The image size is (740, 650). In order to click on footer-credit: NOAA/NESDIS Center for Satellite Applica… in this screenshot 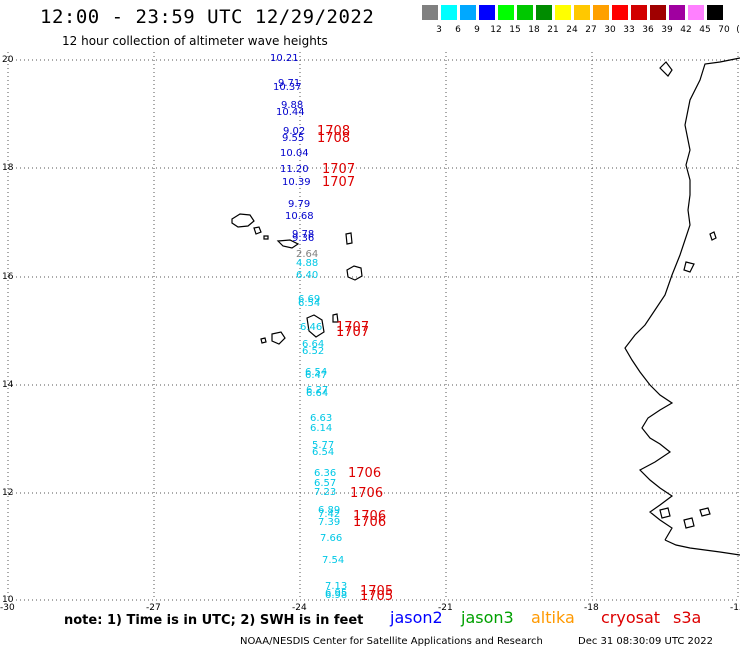, I will do `click(391, 641)`.